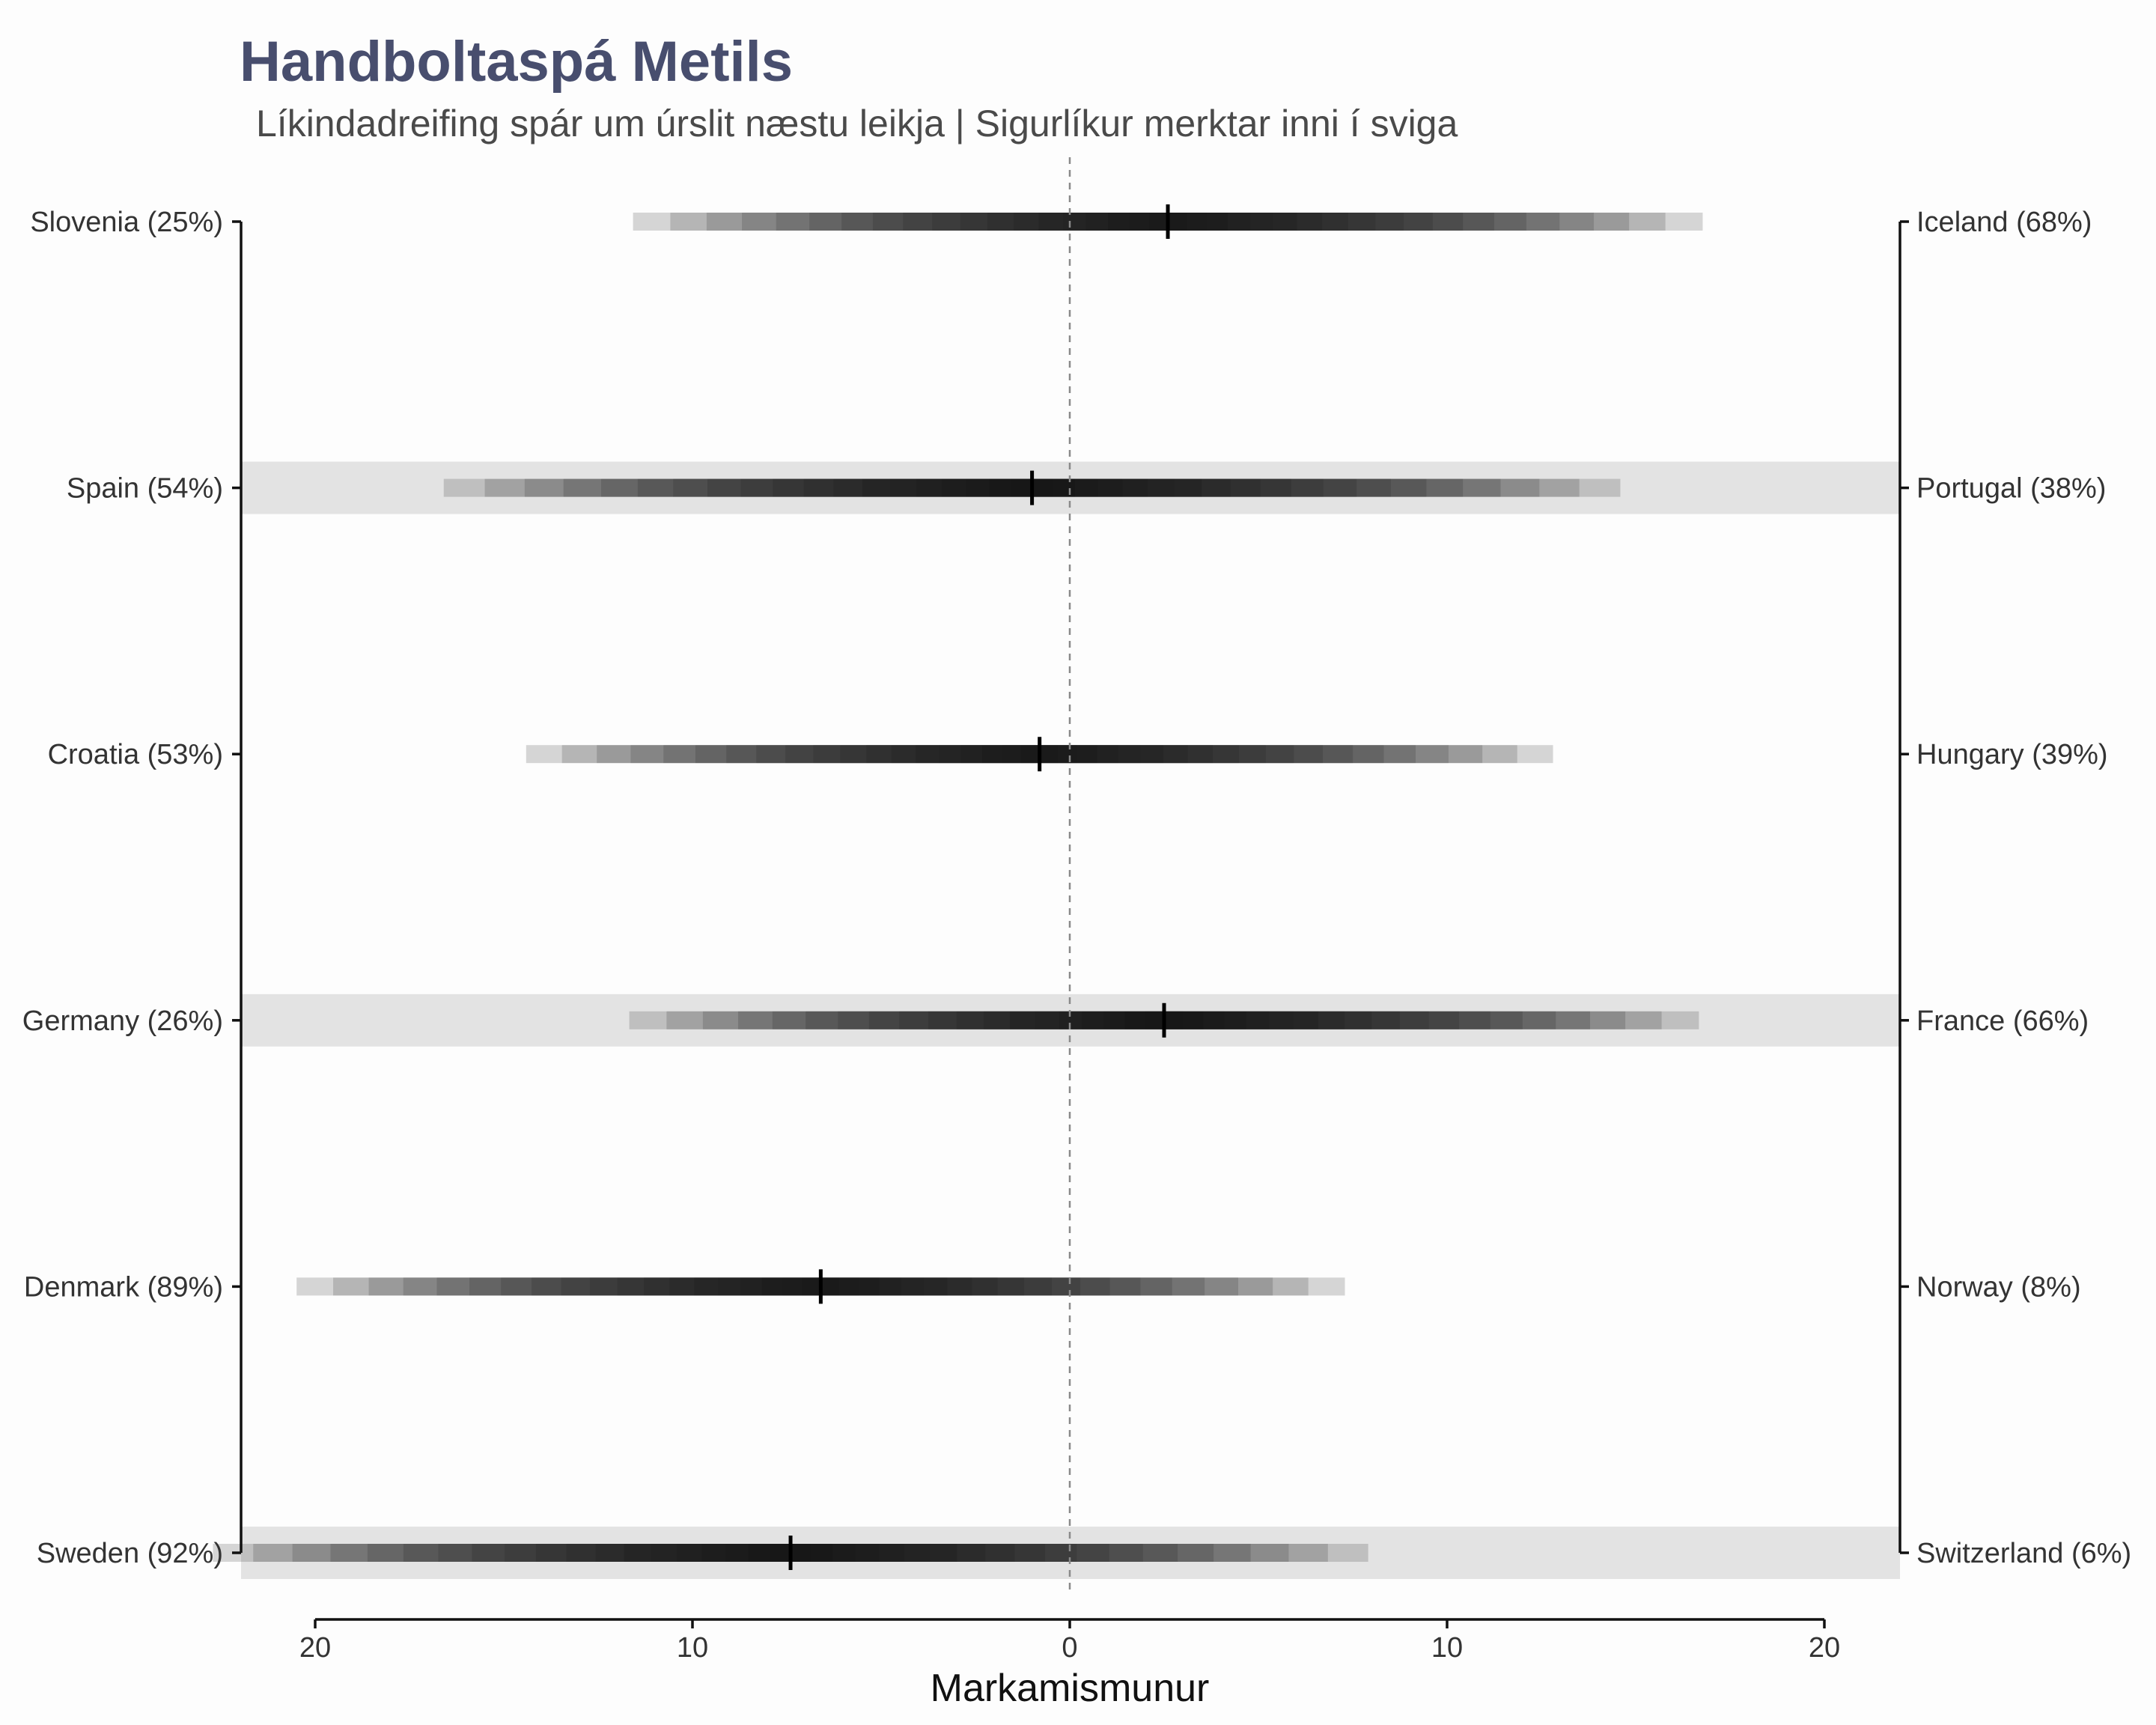  Describe the element at coordinates (2004, 223) in the screenshot. I see `right-team-label: Iceland (68%)` at that location.